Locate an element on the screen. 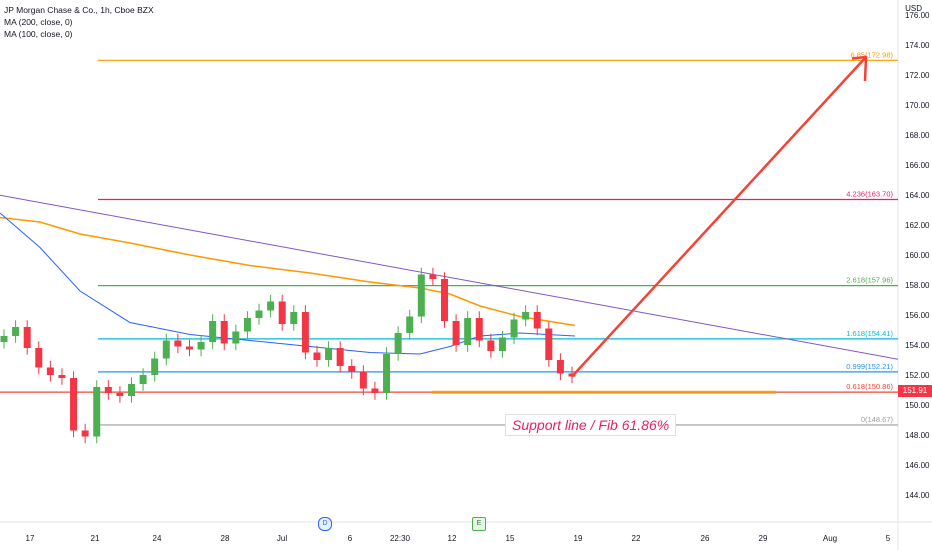  support-annotation: Support line / Fib 61.86% is located at coordinates (591, 425).